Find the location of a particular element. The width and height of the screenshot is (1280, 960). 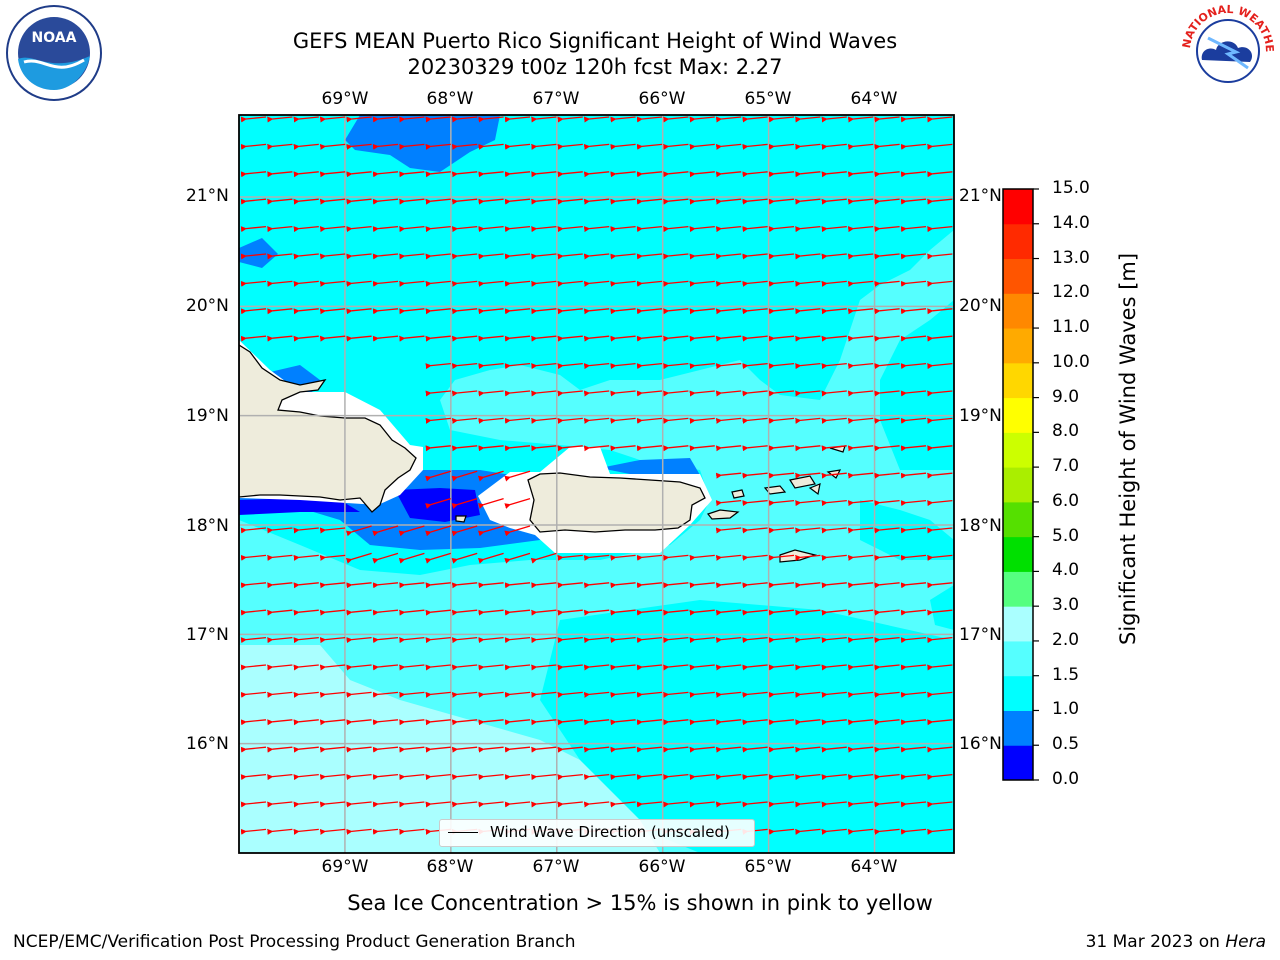

colorbar-tick-label: 15.0 is located at coordinates (1071, 188).